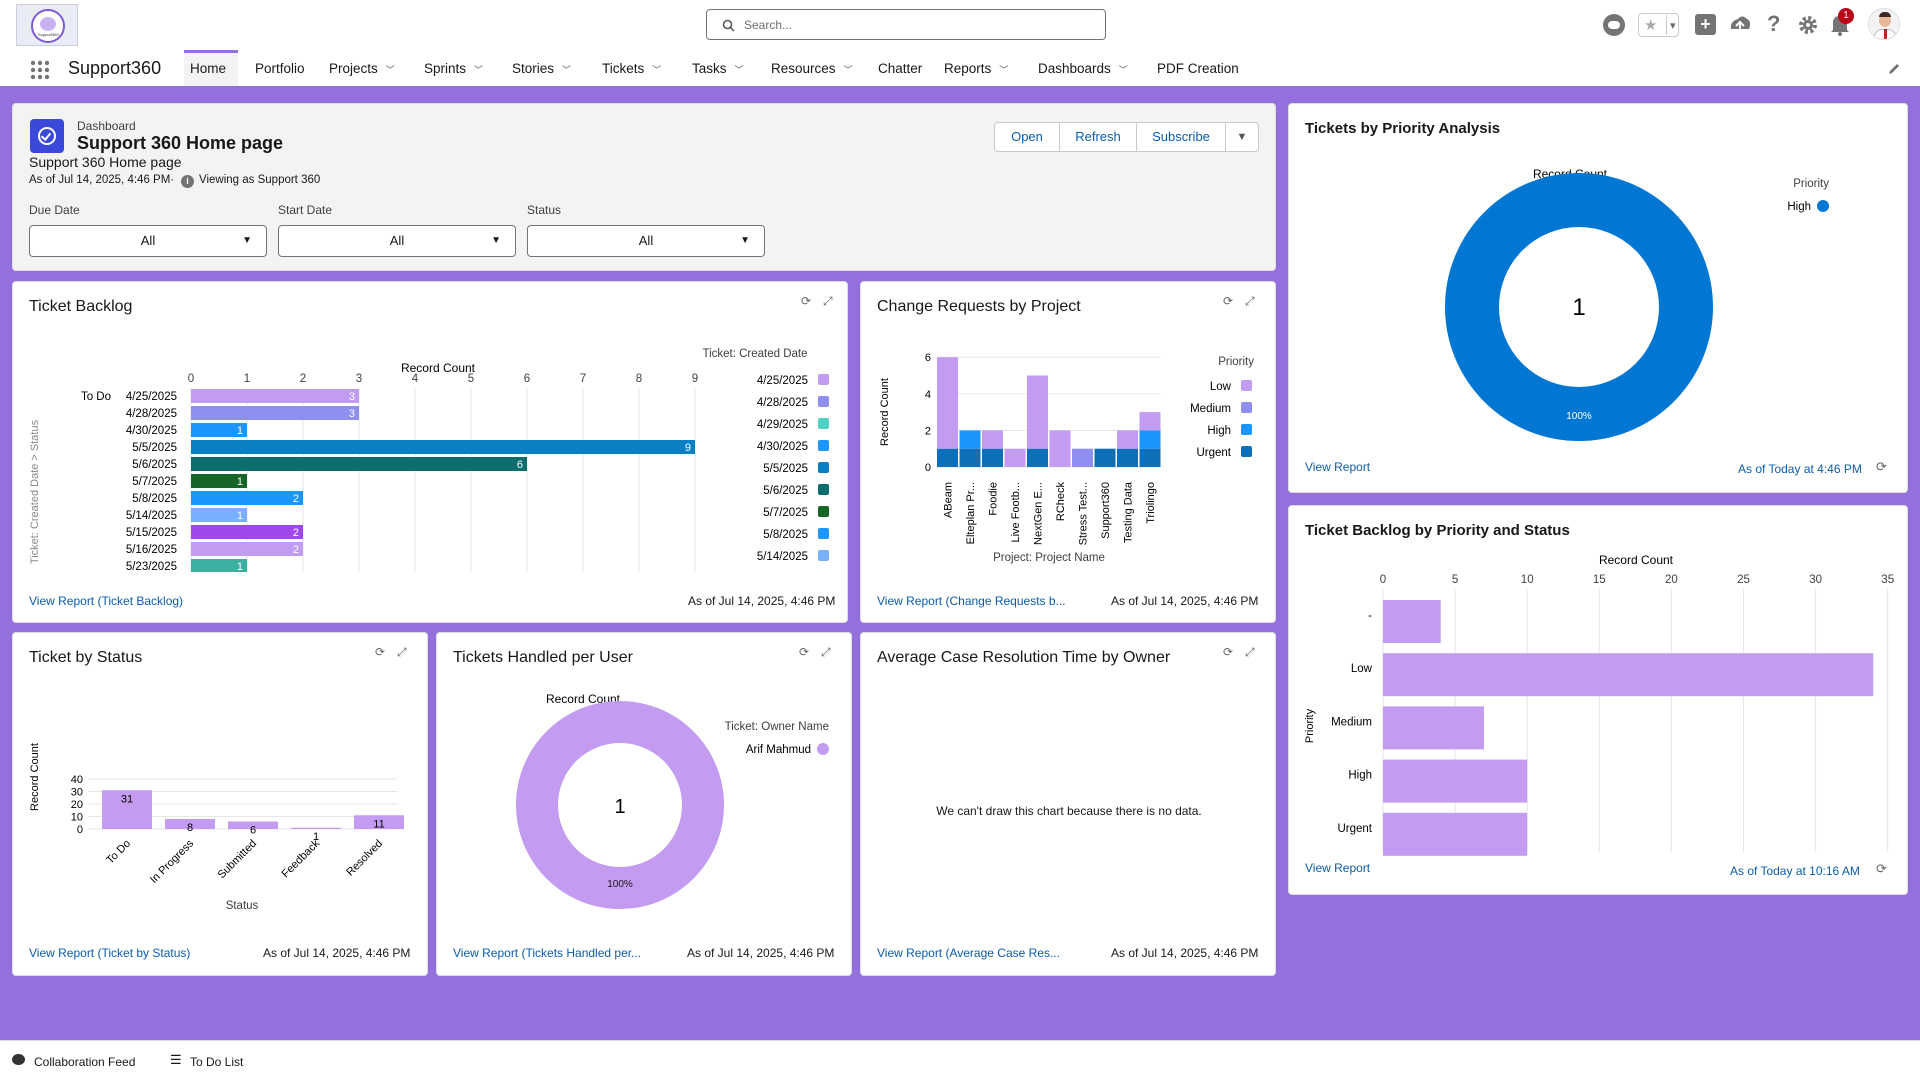 The width and height of the screenshot is (1920, 1080). I want to click on view-report-link: View Report (Ticket by Status), so click(110, 953).